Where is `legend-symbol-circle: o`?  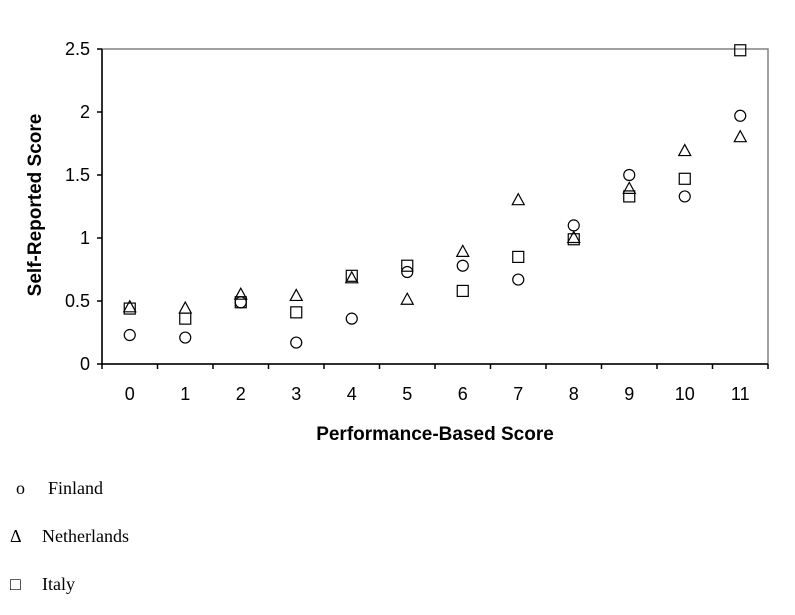 legend-symbol-circle: o is located at coordinates (20, 488).